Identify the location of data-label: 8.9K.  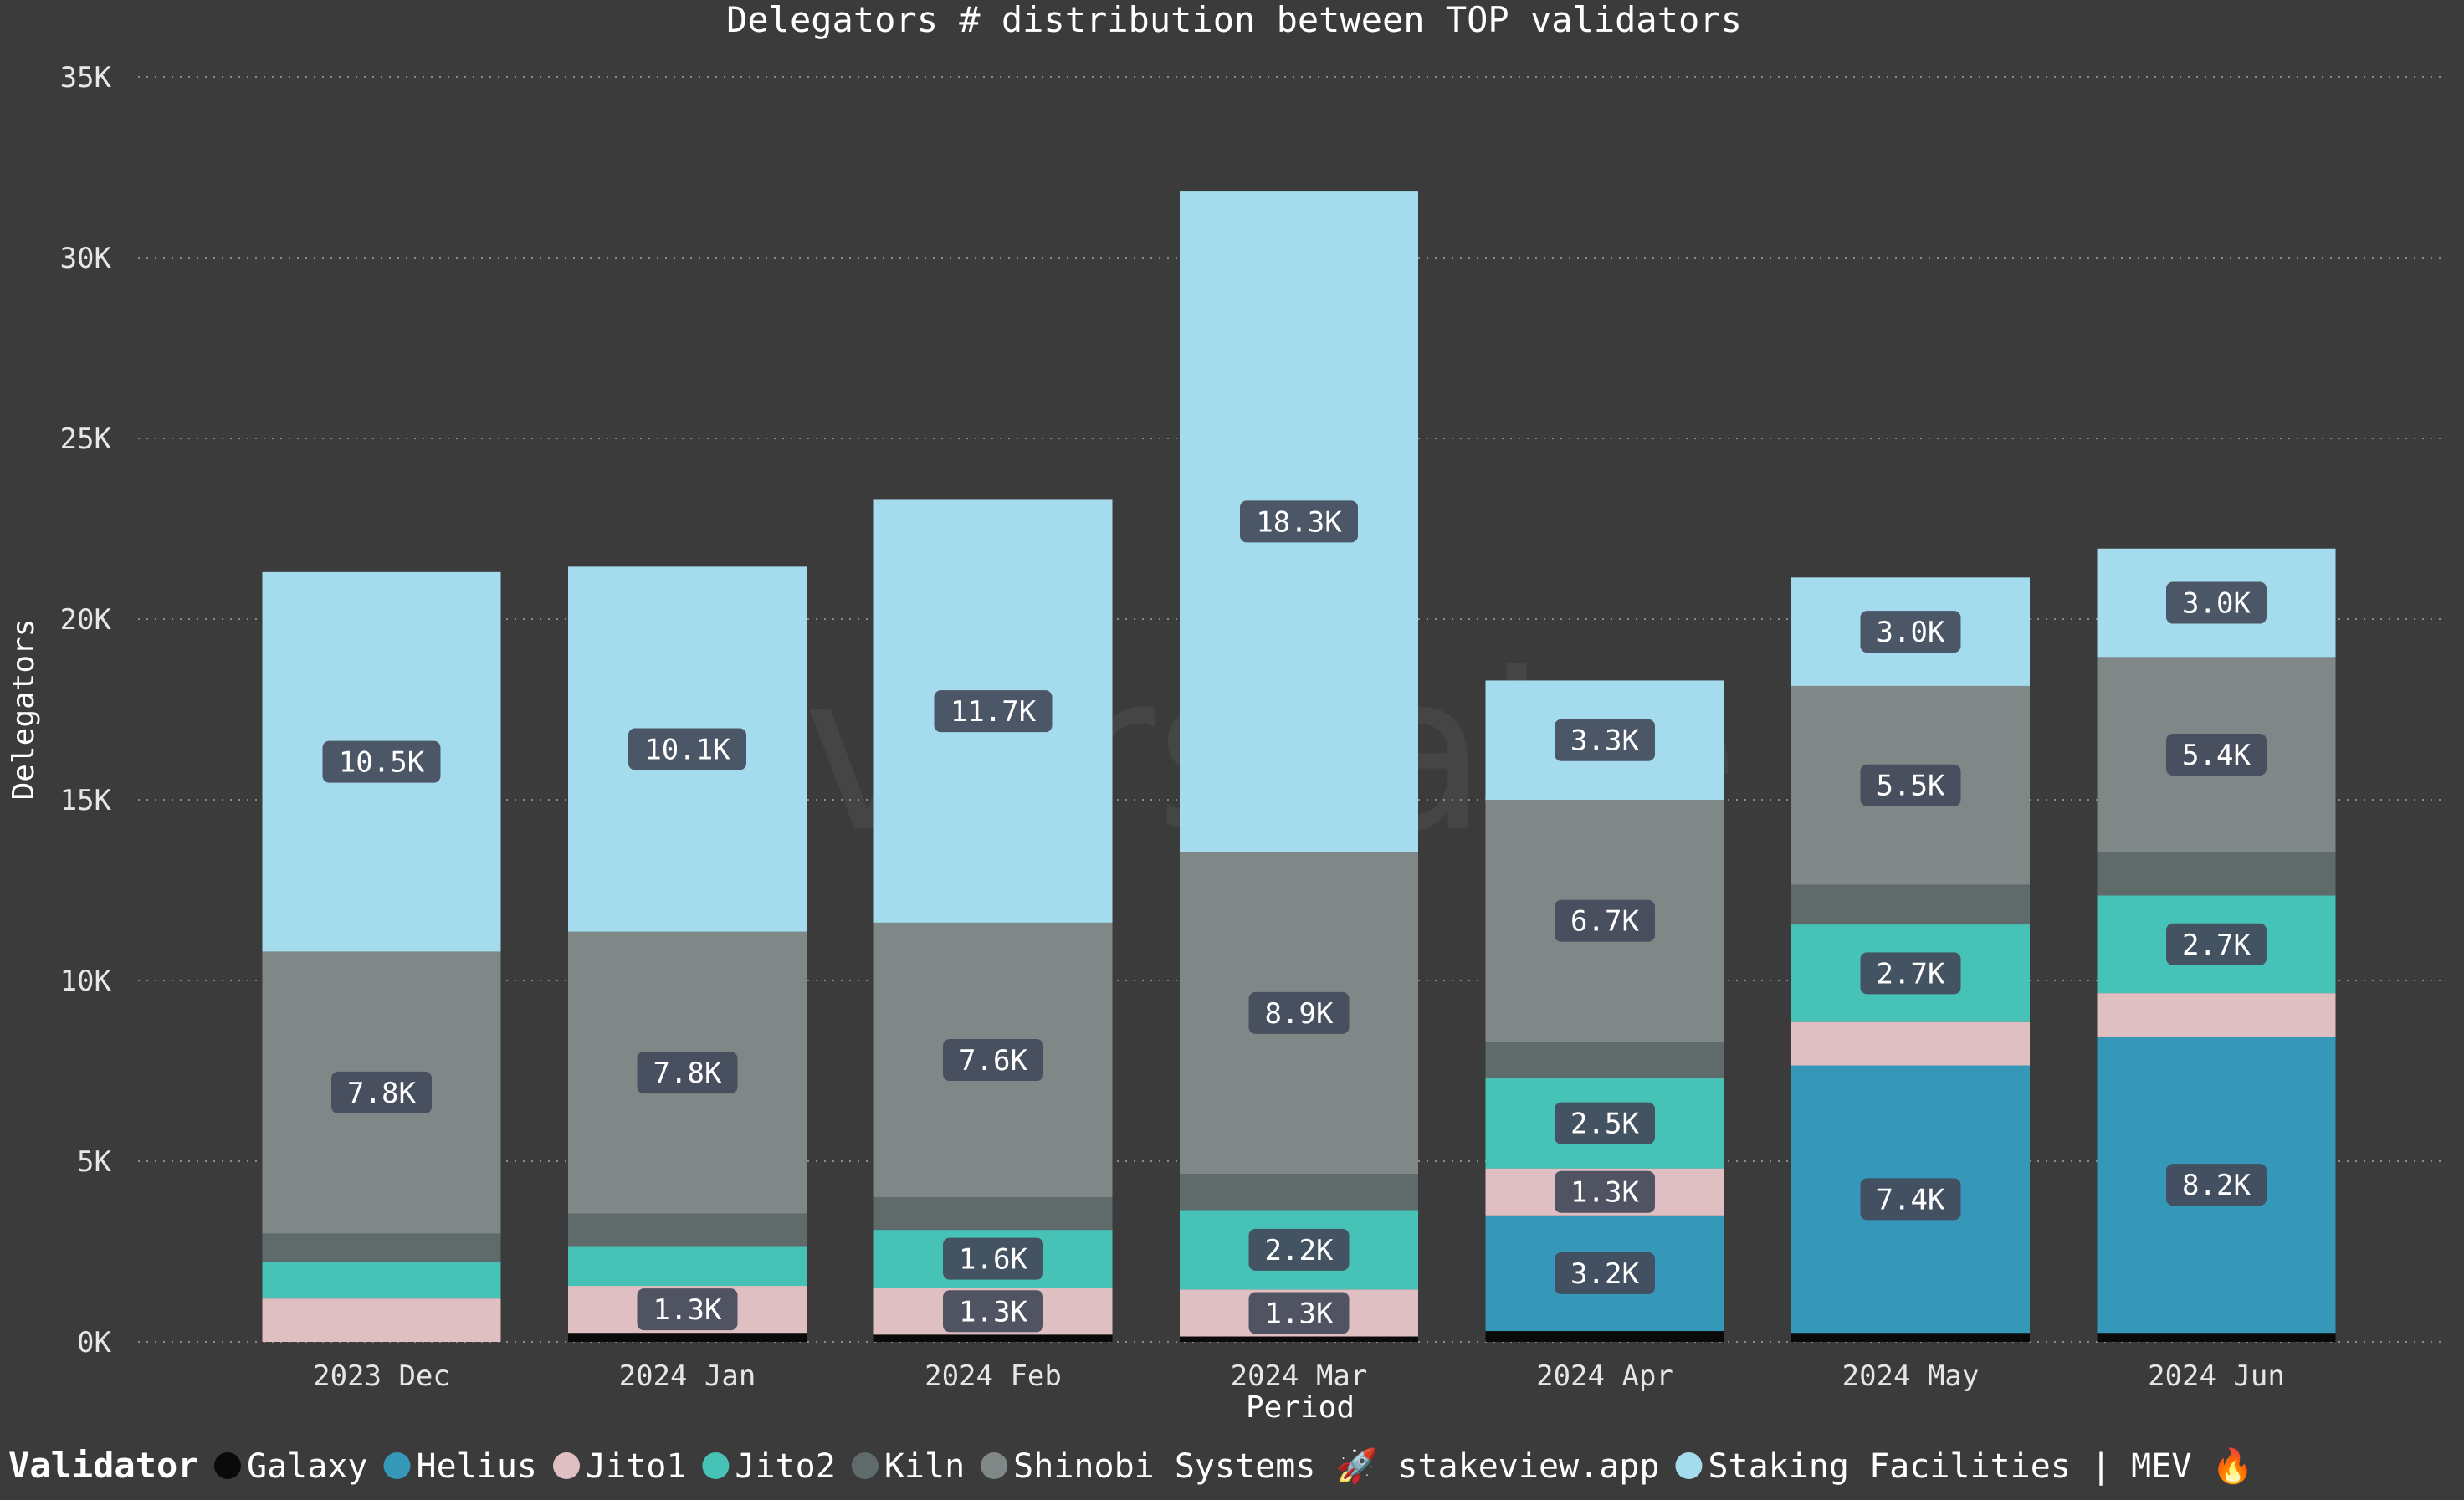
(1299, 1014).